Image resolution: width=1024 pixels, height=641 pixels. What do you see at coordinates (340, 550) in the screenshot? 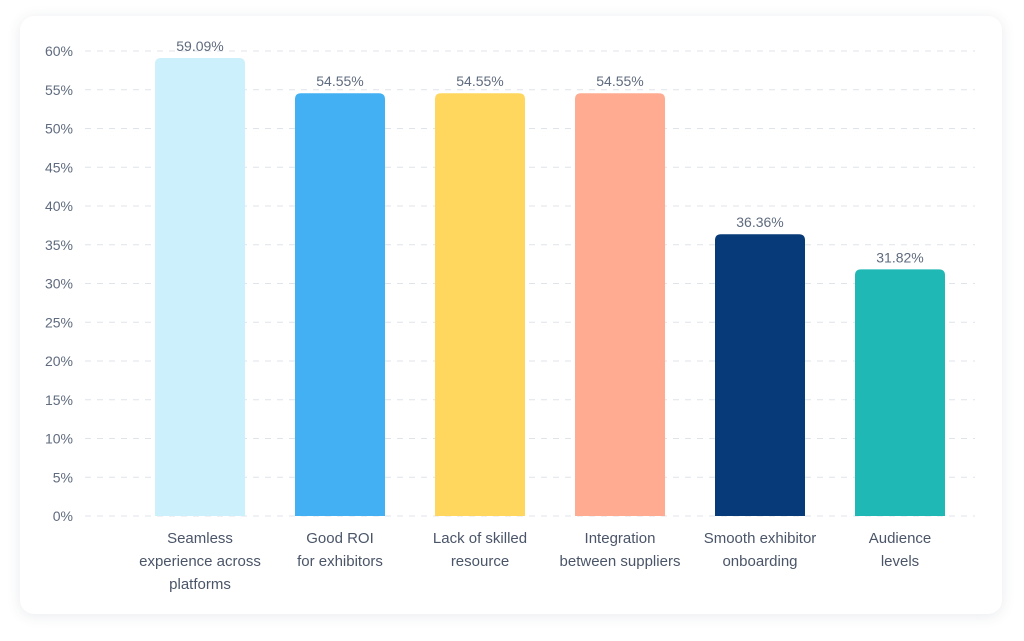
I see `x-tick-label: Good ROI for exhibitors` at bounding box center [340, 550].